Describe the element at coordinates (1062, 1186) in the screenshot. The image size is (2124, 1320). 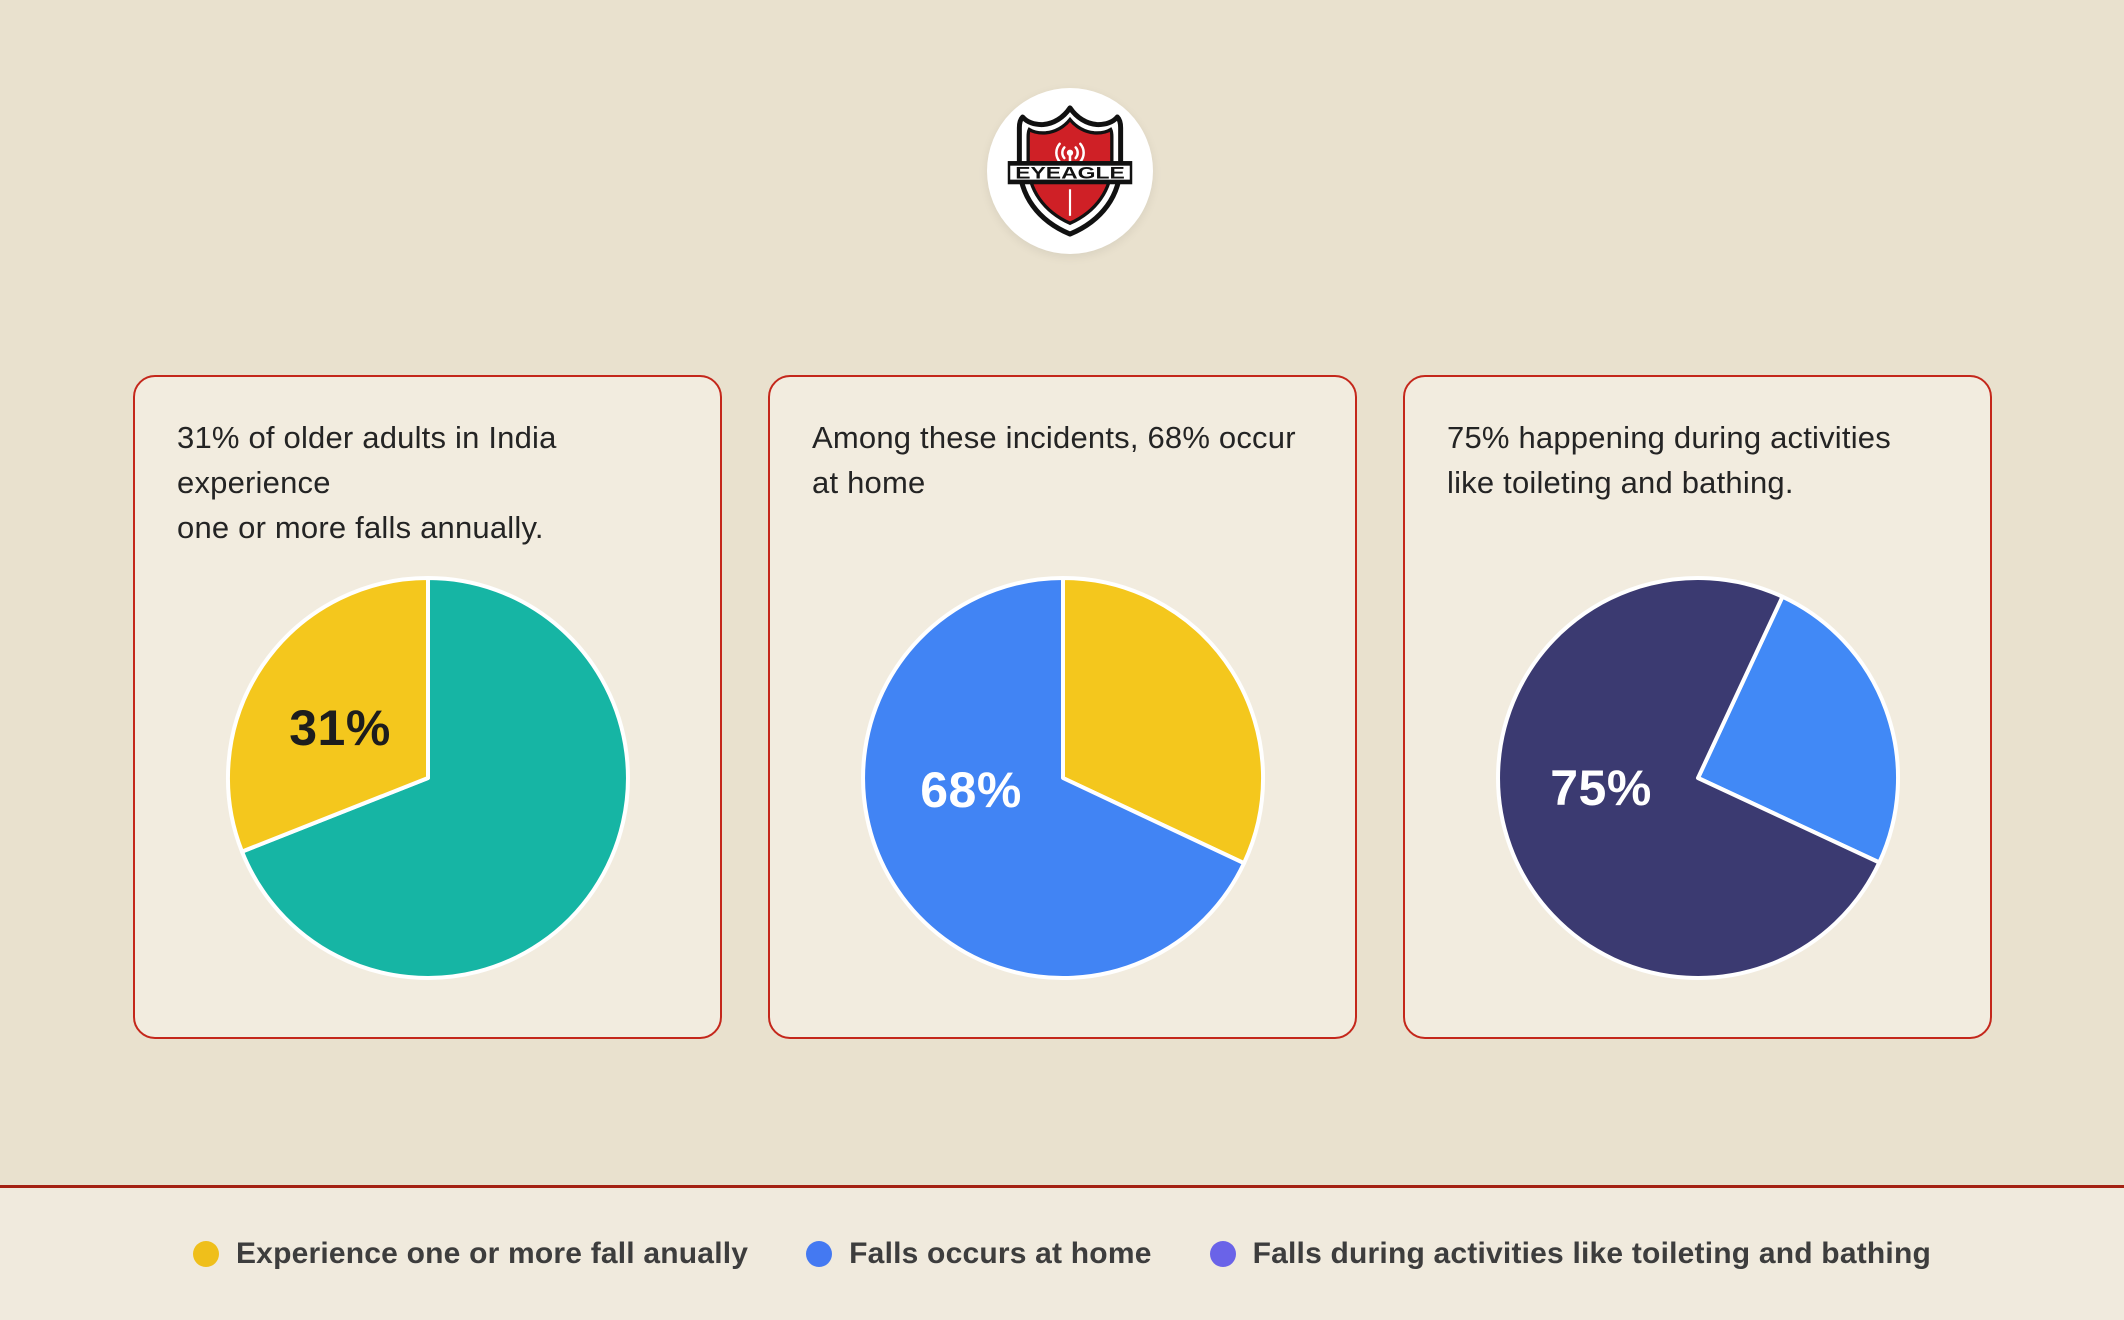
I see `footer-divider-line` at that location.